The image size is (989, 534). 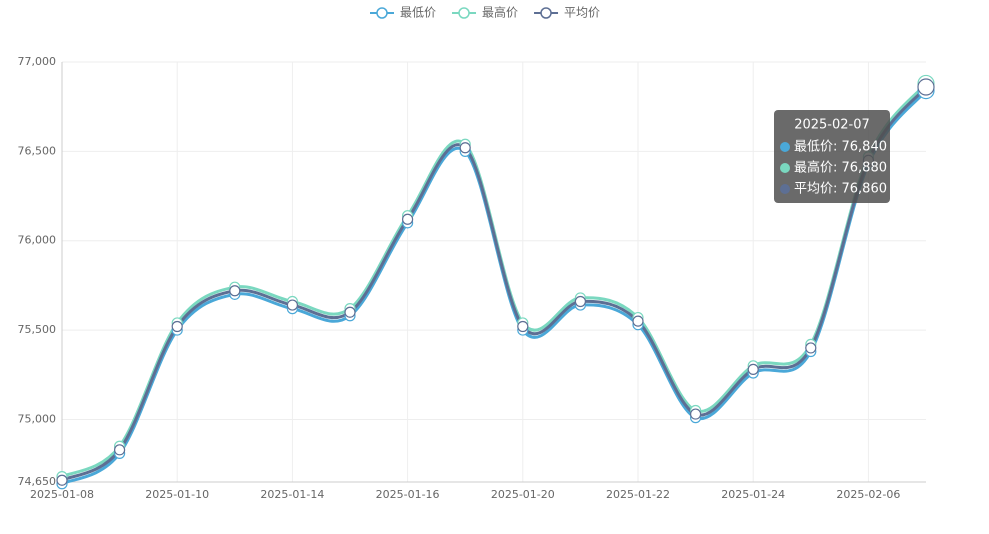 What do you see at coordinates (840, 147) in the screenshot?
I see `tooltip-row: 最低价: 76,840` at bounding box center [840, 147].